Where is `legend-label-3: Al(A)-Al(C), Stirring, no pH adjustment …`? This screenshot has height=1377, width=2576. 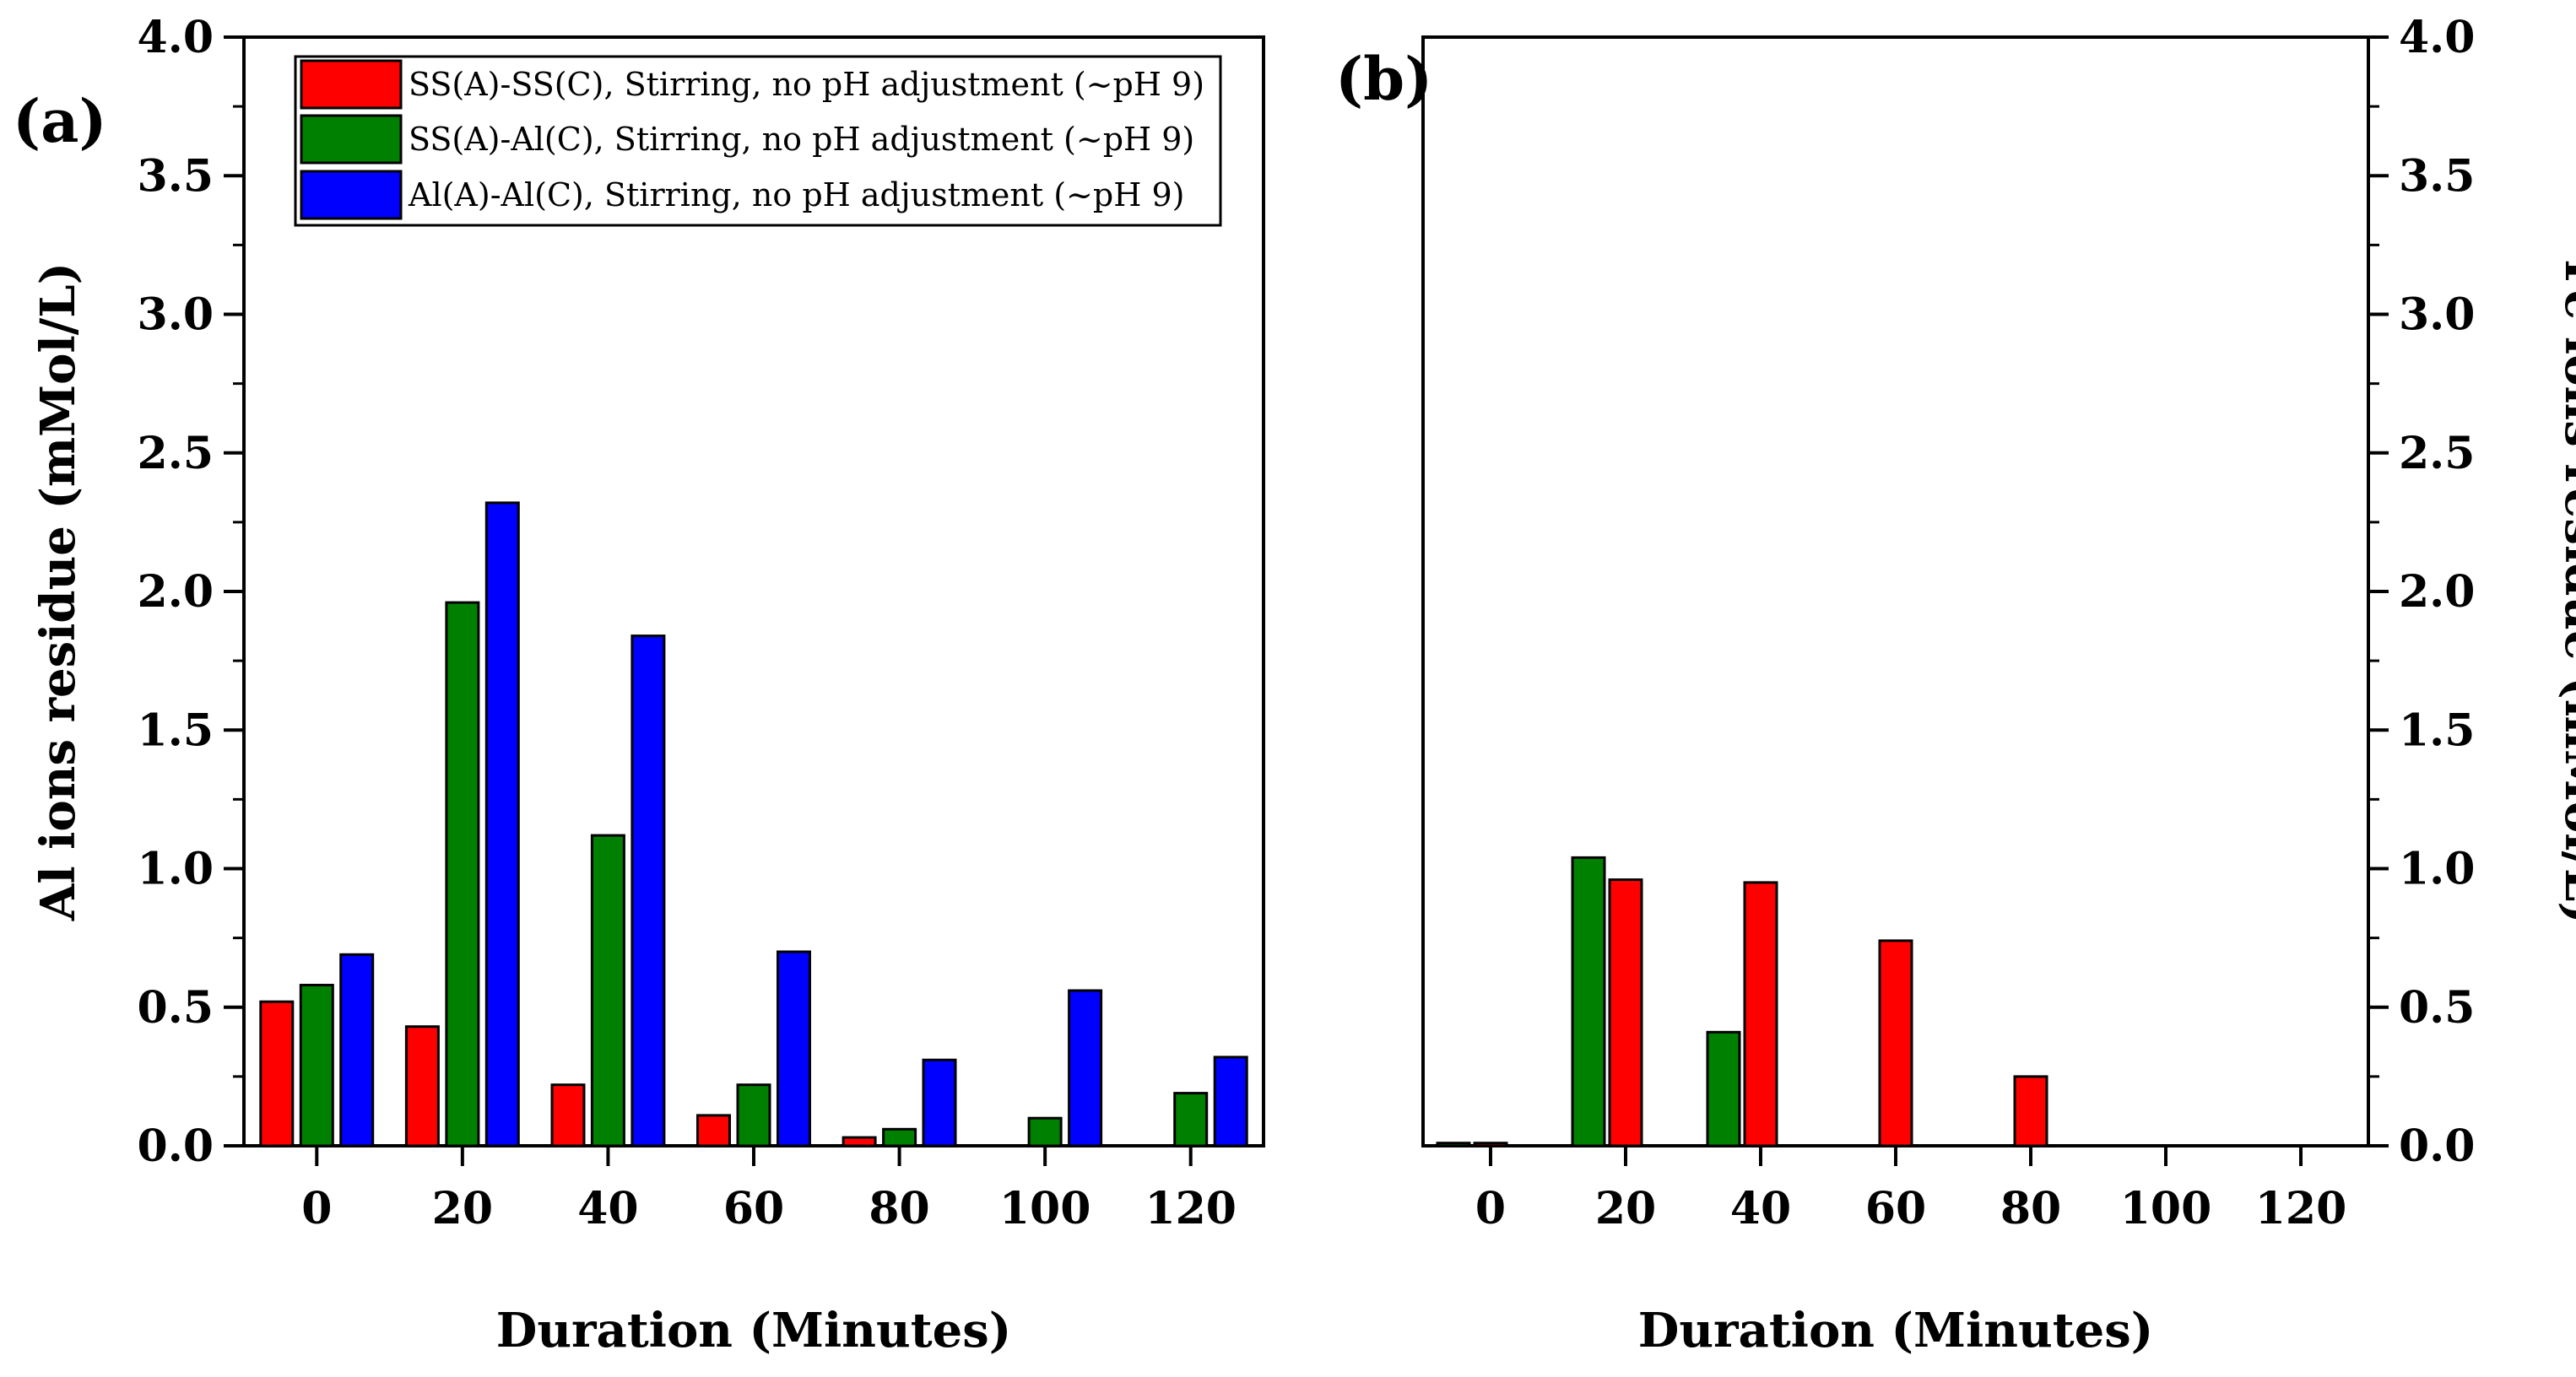 legend-label-3: Al(A)-Al(C), Stirring, no pH adjustment … is located at coordinates (796, 194).